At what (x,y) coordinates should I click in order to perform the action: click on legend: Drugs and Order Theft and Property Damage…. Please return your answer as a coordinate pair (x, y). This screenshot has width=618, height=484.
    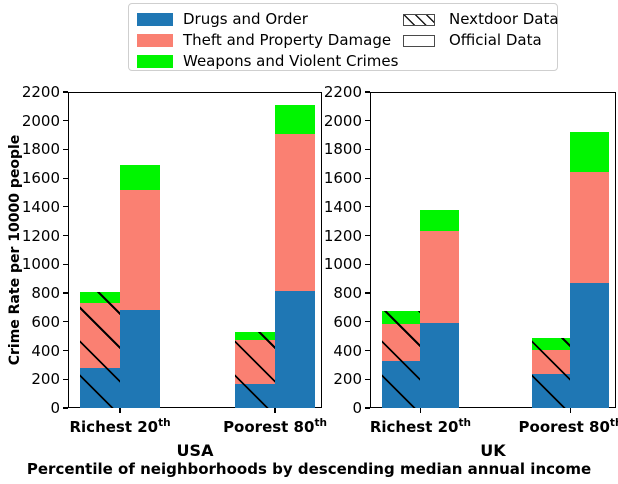
    Looking at the image, I should click on (343, 37).